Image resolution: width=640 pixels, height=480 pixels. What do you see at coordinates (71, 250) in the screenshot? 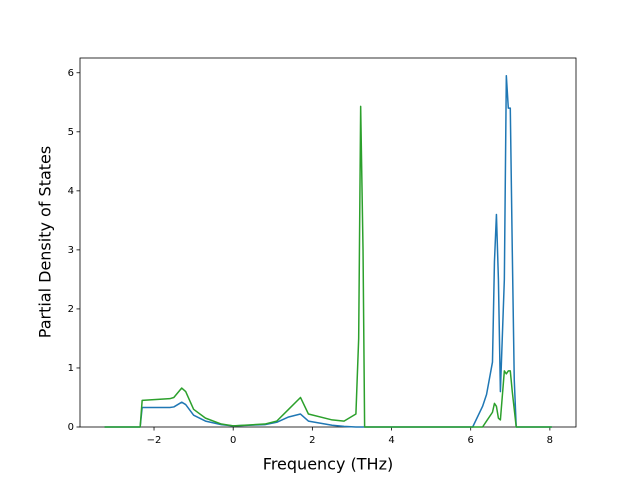
I see `y-tick-label: 3` at bounding box center [71, 250].